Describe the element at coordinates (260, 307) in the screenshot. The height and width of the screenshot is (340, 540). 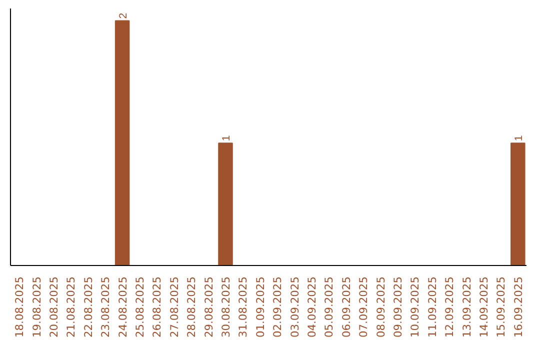
I see `x-tick-label: 01.09.2025` at that location.